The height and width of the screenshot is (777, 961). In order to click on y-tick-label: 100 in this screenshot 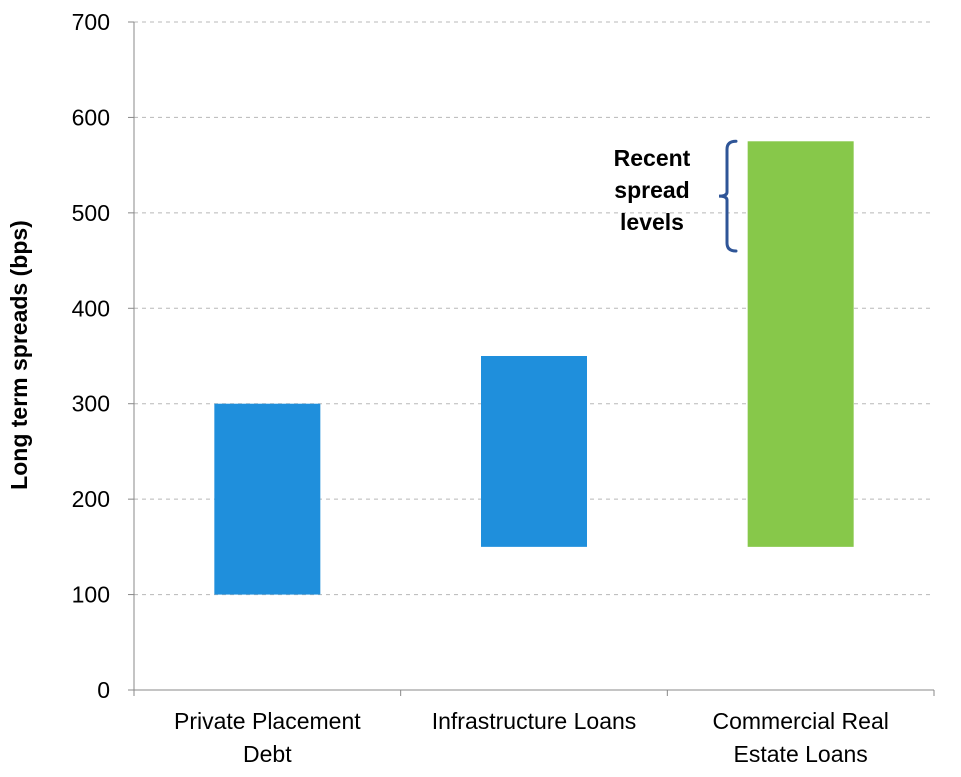, I will do `click(91, 595)`.